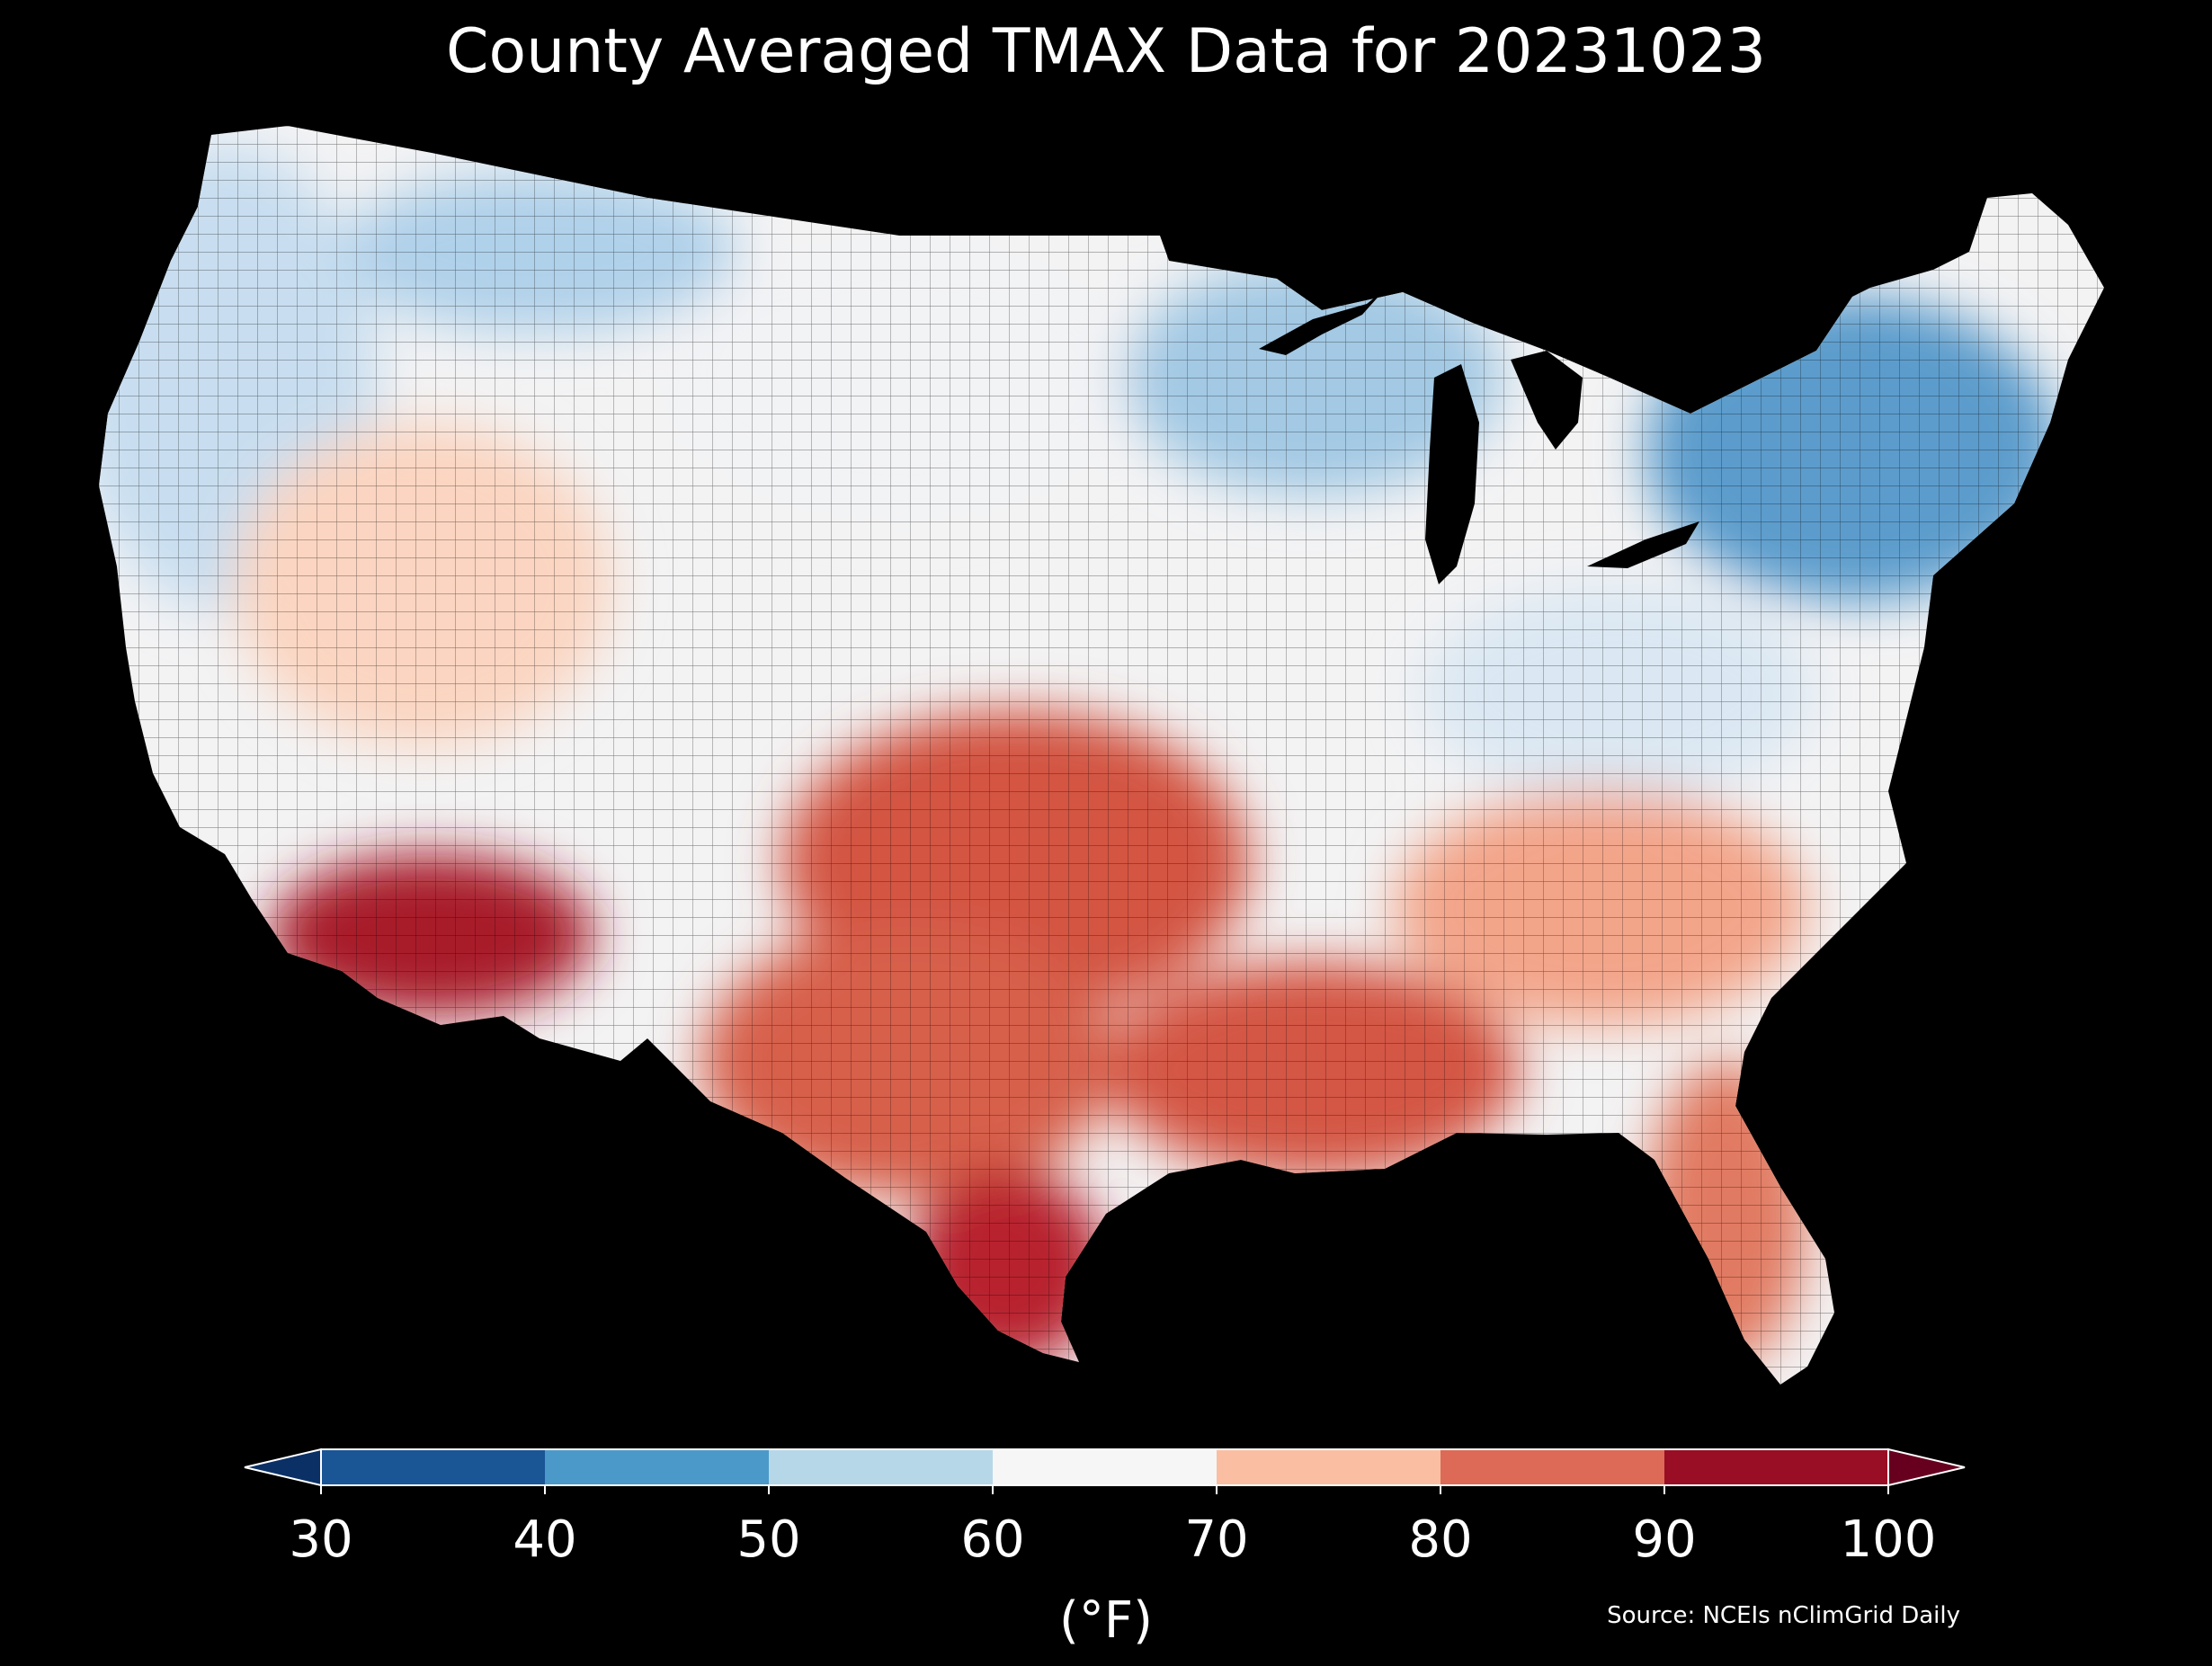  I want to click on lake-michigan, so click(1452, 474).